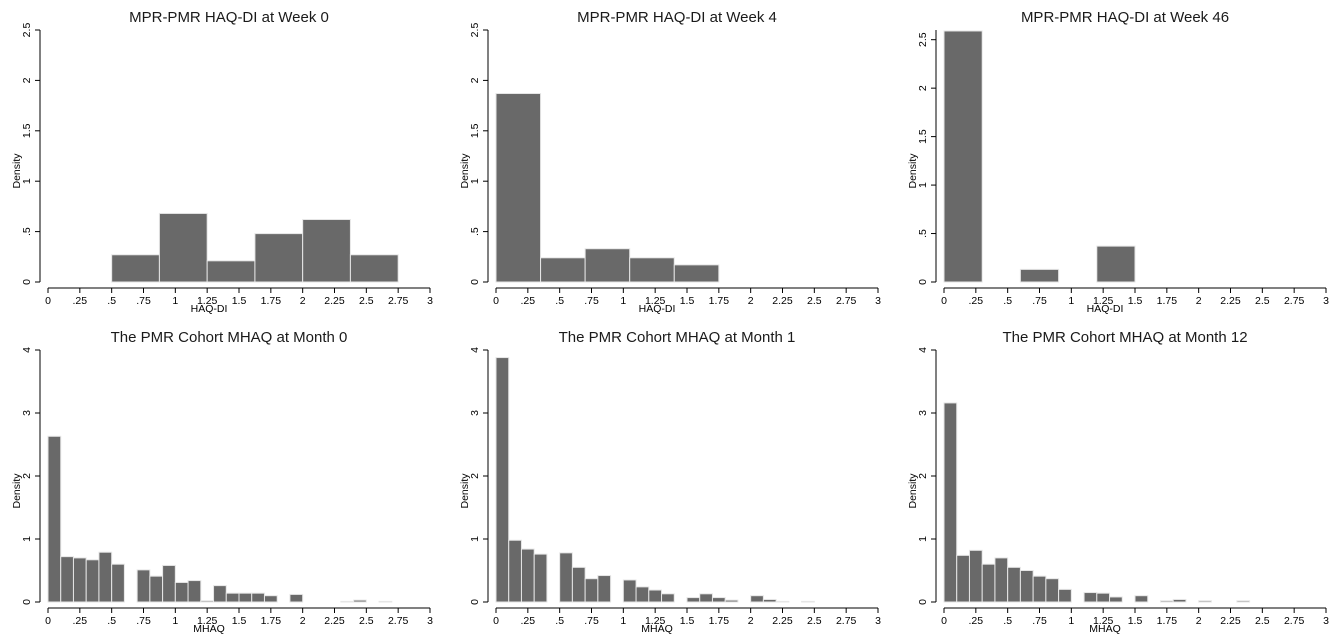  I want to click on chart-title: The PMR Cohort MHAQ at Month 12, so click(1124, 337).